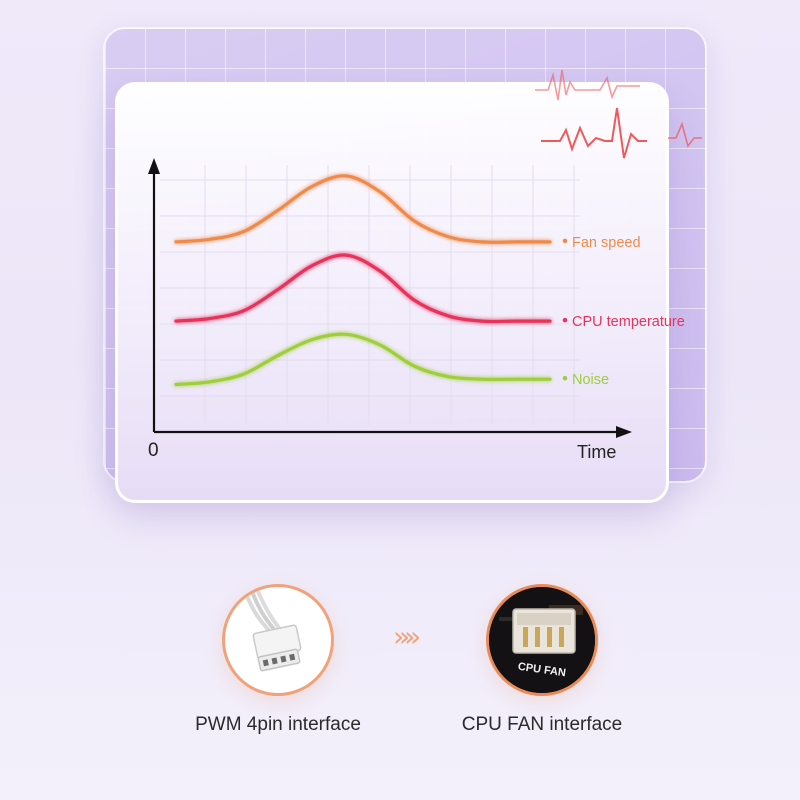 The width and height of the screenshot is (800, 800). I want to click on motherboard-header-icon: CPU FAN, so click(542, 640).